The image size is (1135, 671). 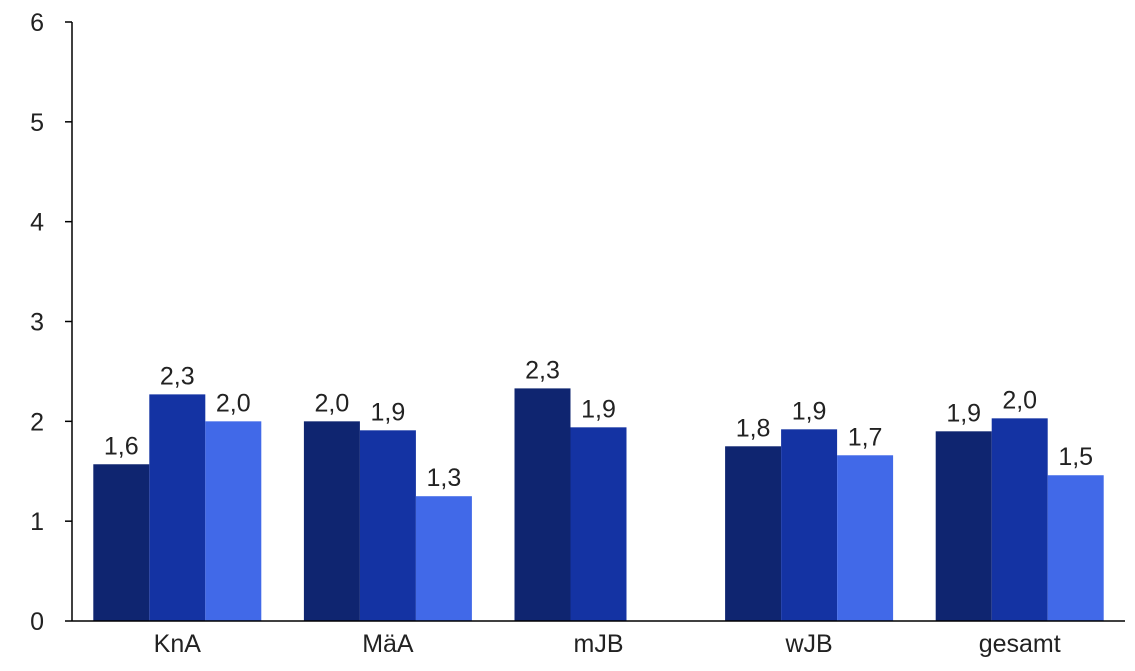 What do you see at coordinates (121, 446) in the screenshot?
I see `data-label: 1,6` at bounding box center [121, 446].